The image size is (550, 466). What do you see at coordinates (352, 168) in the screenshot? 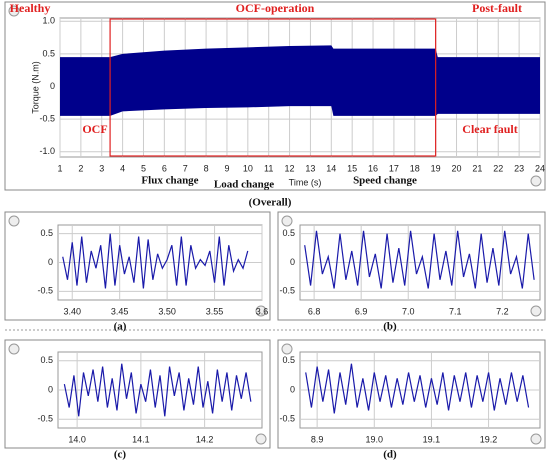
I see `x-tick-label: 15` at bounding box center [352, 168].